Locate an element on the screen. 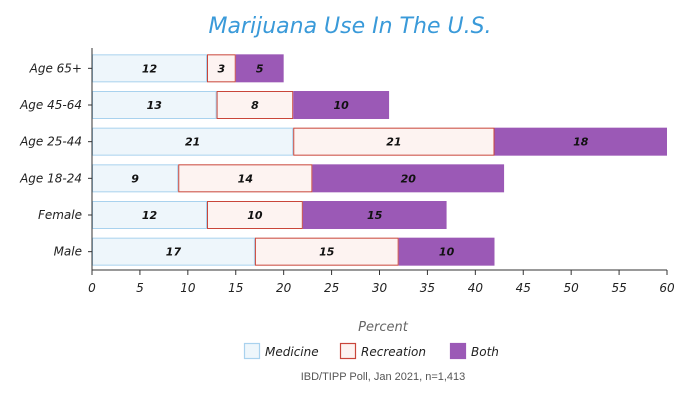 This screenshot has width=700, height=400. data-label-recreation: 3 is located at coordinates (222, 68).